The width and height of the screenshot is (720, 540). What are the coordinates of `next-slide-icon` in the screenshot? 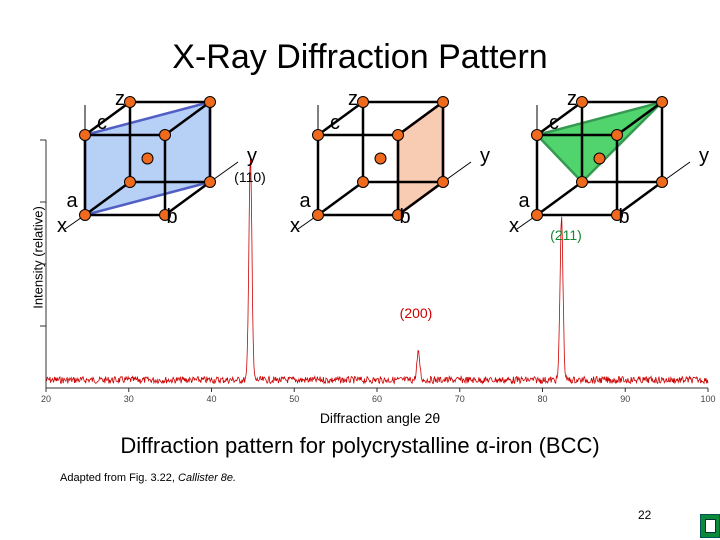 It's located at (710, 526).